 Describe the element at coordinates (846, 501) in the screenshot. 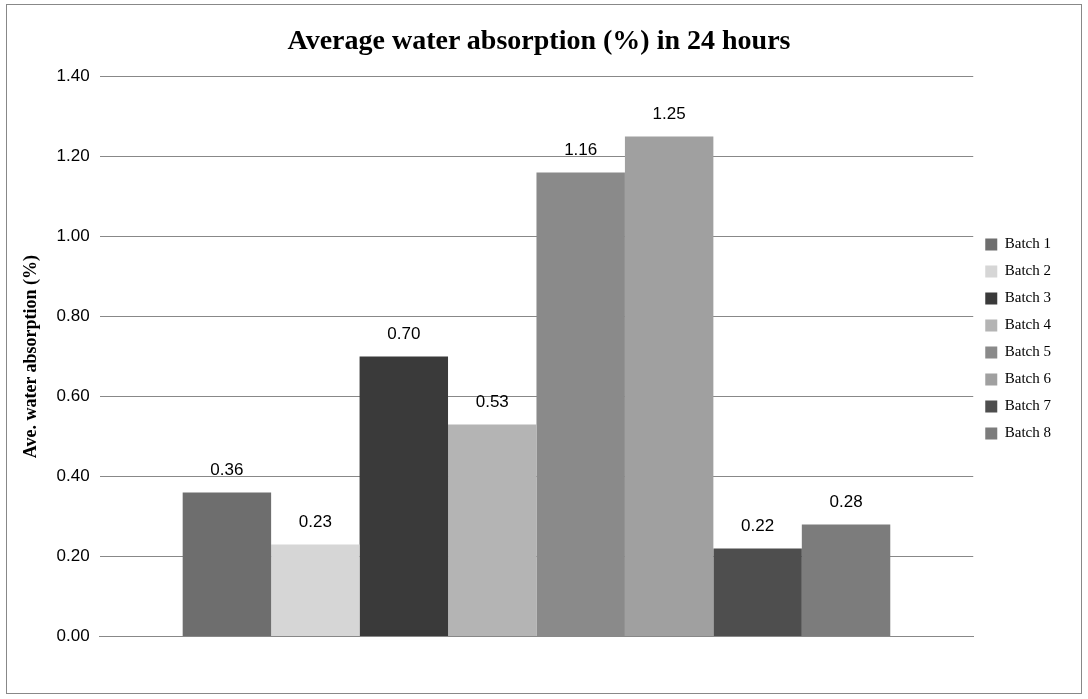

I see `data-label: 0.28` at that location.